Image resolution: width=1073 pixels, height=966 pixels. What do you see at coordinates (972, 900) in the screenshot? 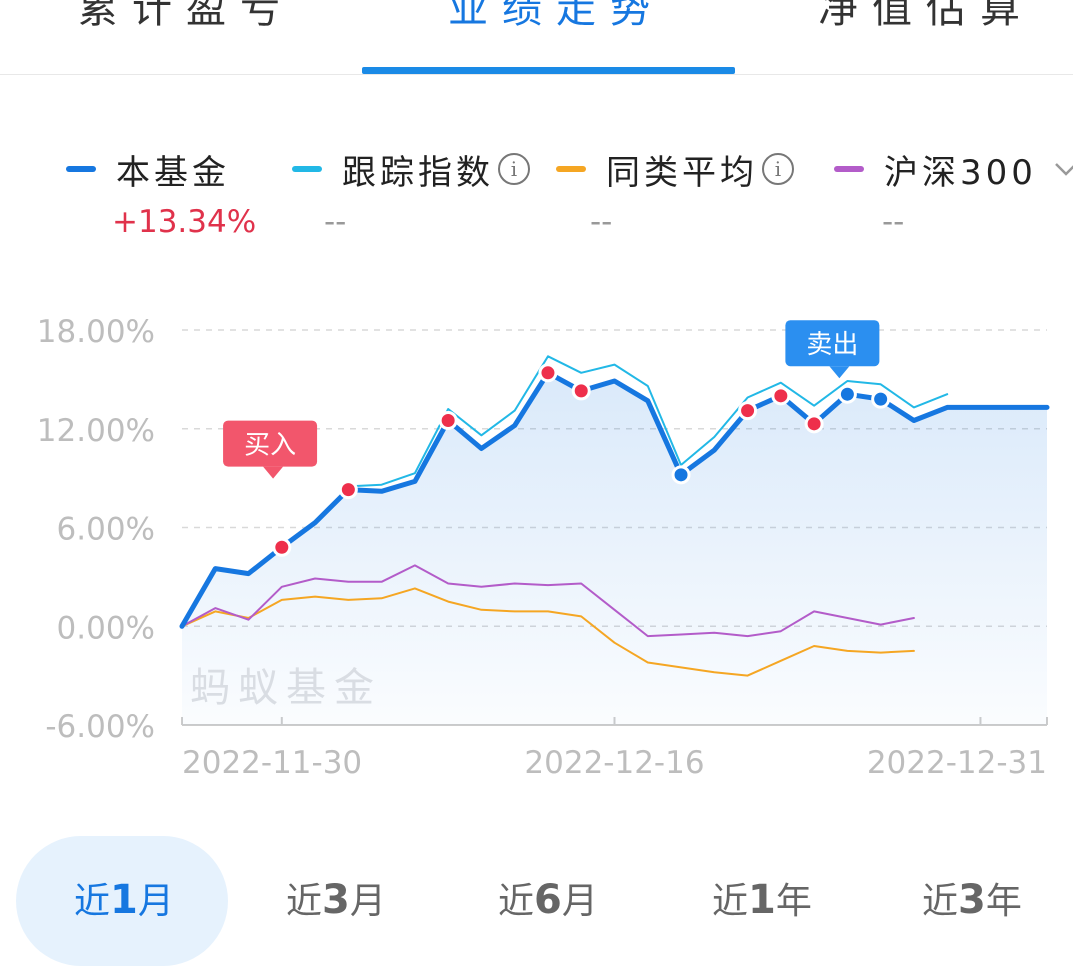
I see `range-3y: 近3年` at bounding box center [972, 900].